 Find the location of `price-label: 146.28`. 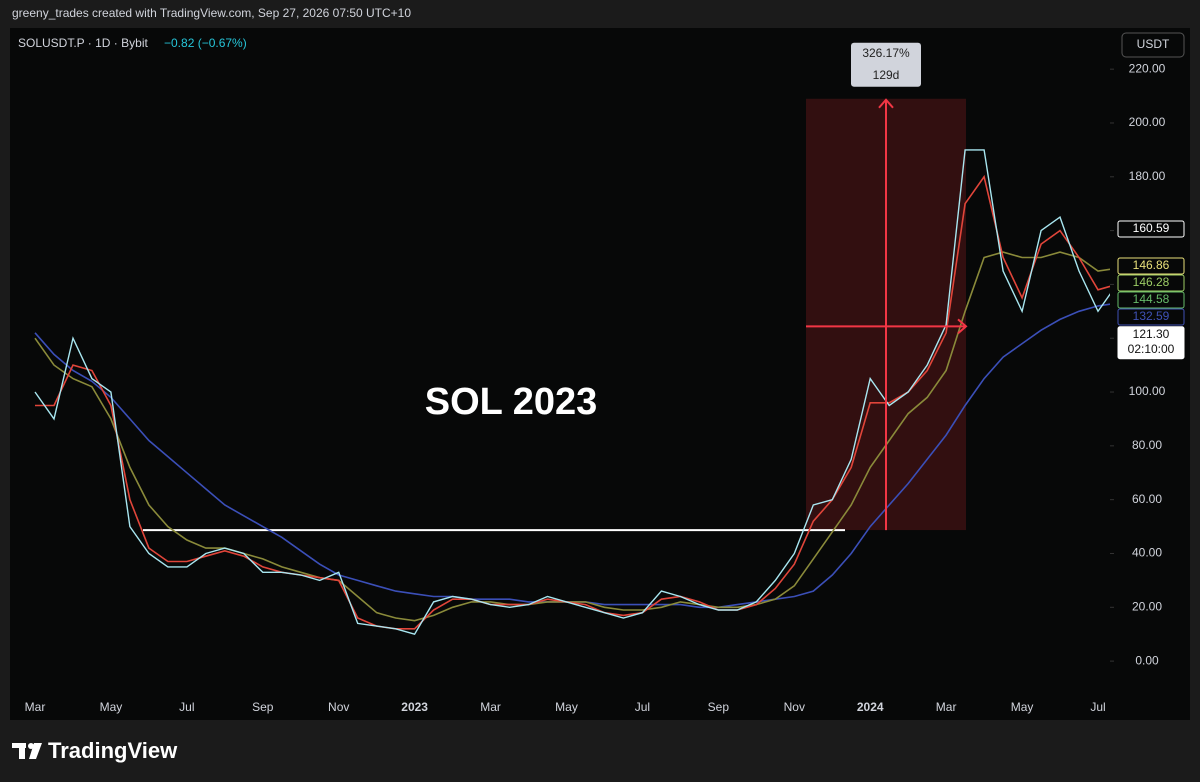

price-label: 146.28 is located at coordinates (1151, 282).